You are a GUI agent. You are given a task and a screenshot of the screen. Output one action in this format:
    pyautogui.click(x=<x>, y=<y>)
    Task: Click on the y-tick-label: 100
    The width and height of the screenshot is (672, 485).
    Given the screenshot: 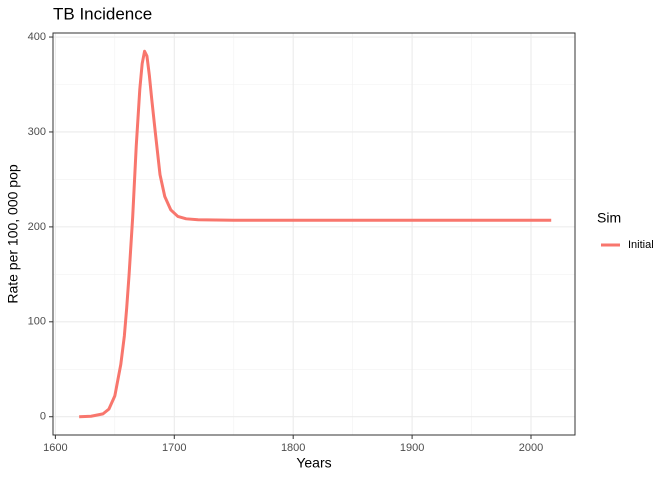 What is the action you would take?
    pyautogui.click(x=37, y=322)
    